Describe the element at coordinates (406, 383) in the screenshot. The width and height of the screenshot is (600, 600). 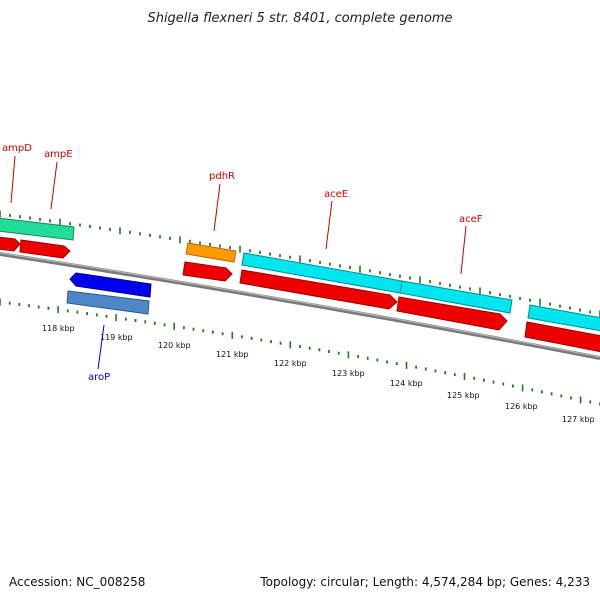
I see `scale-label: 124 kbp` at that location.